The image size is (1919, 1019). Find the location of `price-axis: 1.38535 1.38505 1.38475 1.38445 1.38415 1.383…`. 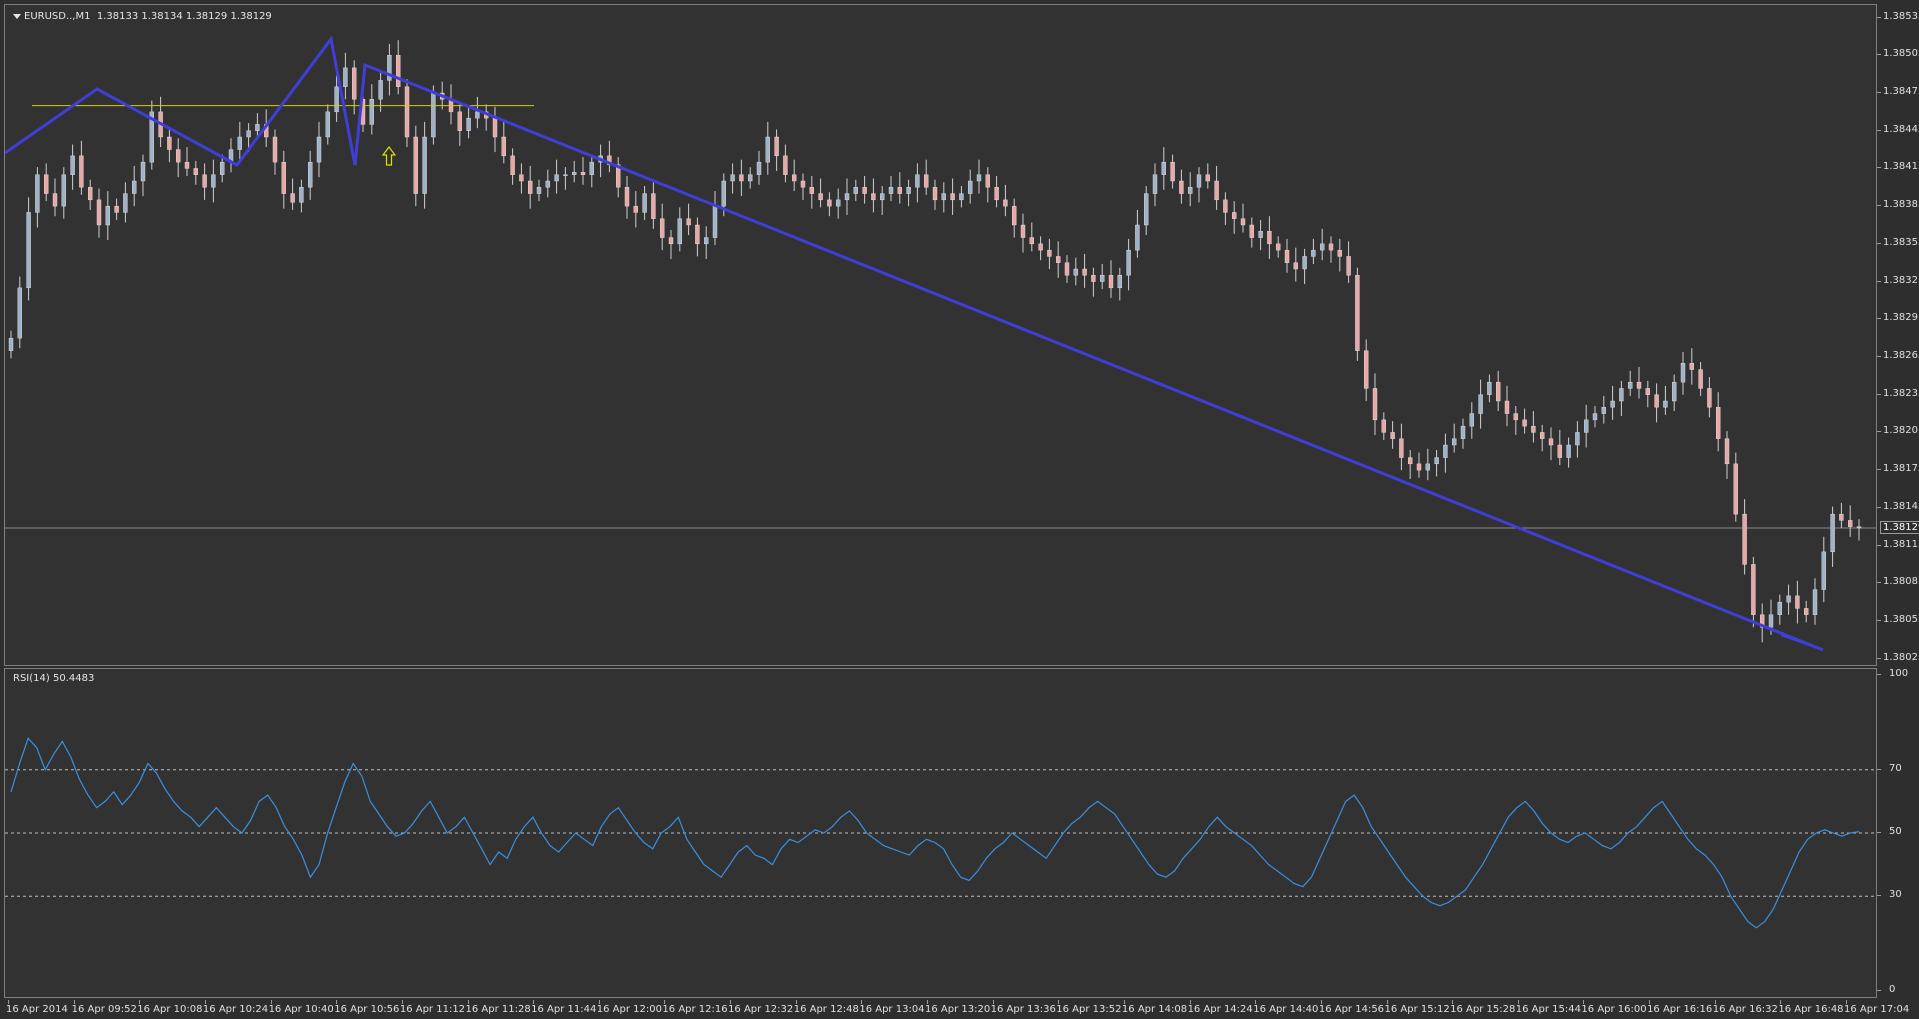

price-axis: 1.38535 1.38505 1.38475 1.38445 1.38415 1.383… is located at coordinates (1898, 335).